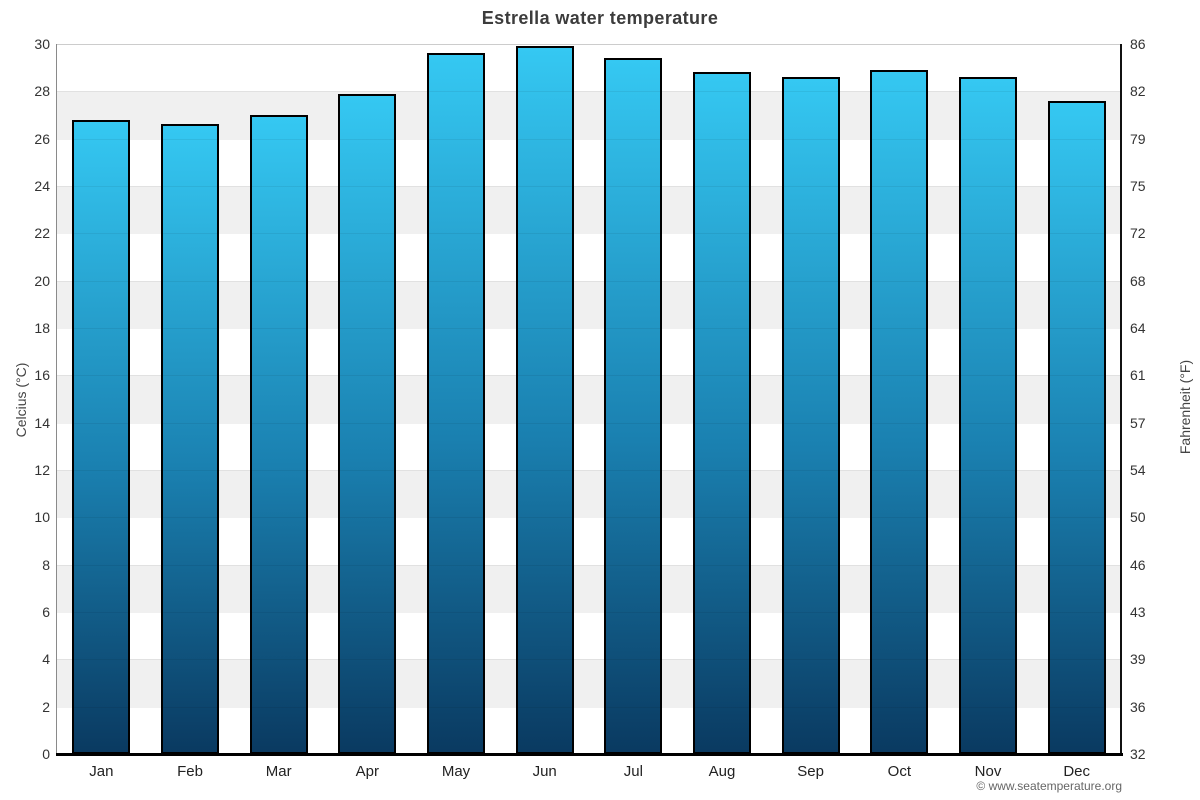  Describe the element at coordinates (544, 771) in the screenshot. I see `month-label-jun: Jun` at that location.